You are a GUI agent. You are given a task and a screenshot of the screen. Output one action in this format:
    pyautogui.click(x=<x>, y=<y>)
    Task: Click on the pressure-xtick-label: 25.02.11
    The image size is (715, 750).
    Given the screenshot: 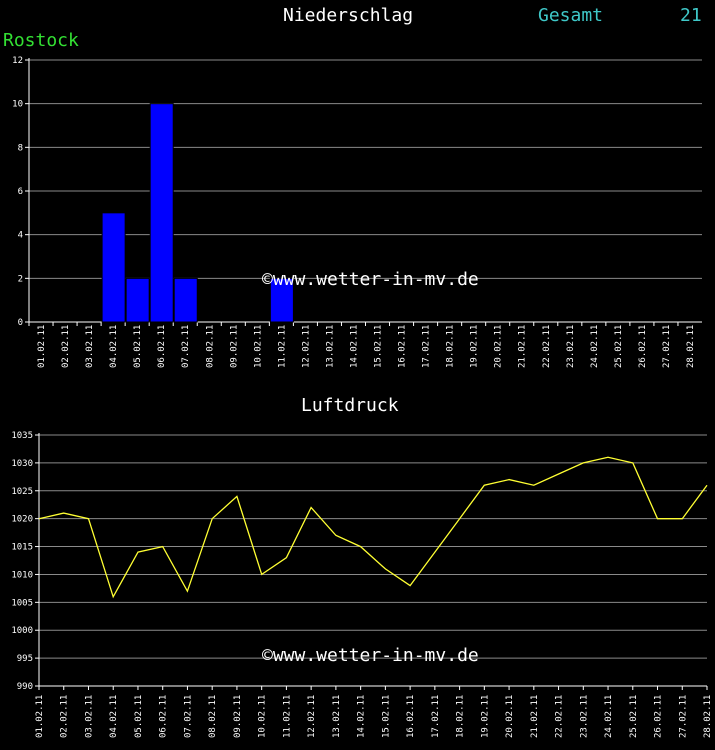 What is the action you would take?
    pyautogui.click(x=634, y=716)
    